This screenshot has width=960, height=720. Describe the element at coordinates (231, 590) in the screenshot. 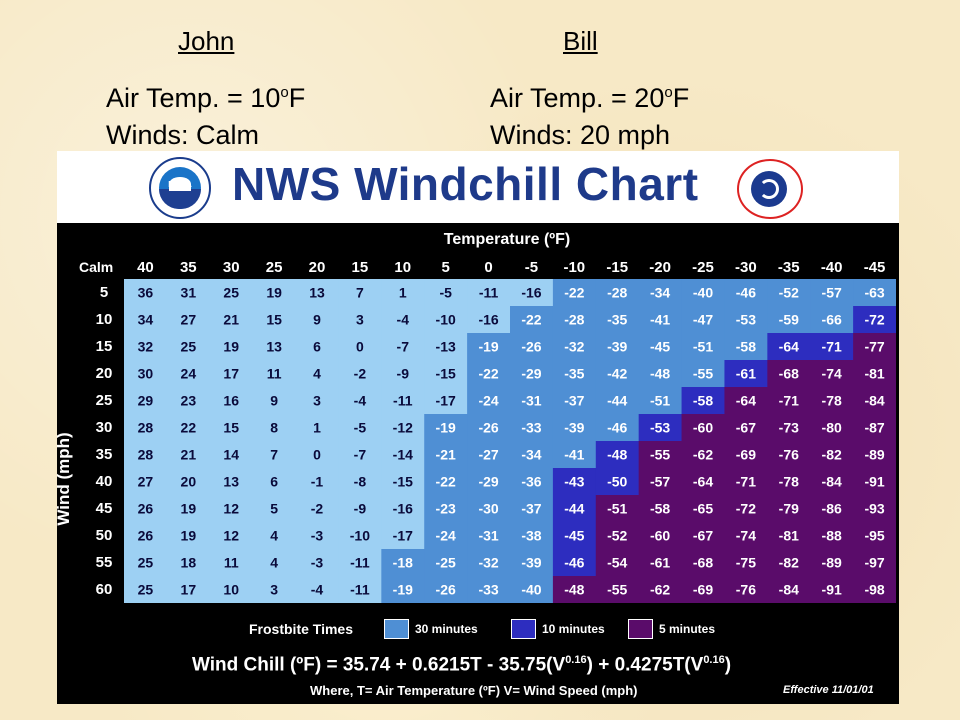

I see `windchill-value: 10` at that location.